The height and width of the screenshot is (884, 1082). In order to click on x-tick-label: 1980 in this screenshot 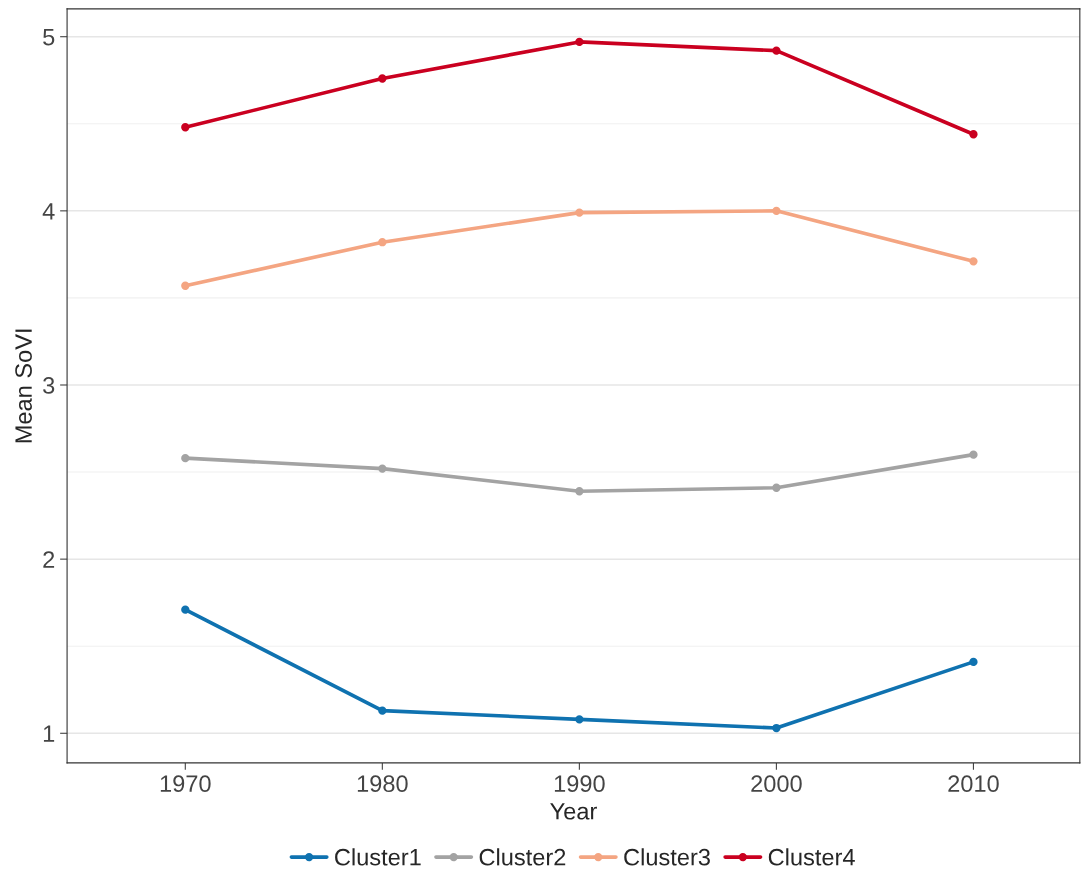, I will do `click(382, 784)`.